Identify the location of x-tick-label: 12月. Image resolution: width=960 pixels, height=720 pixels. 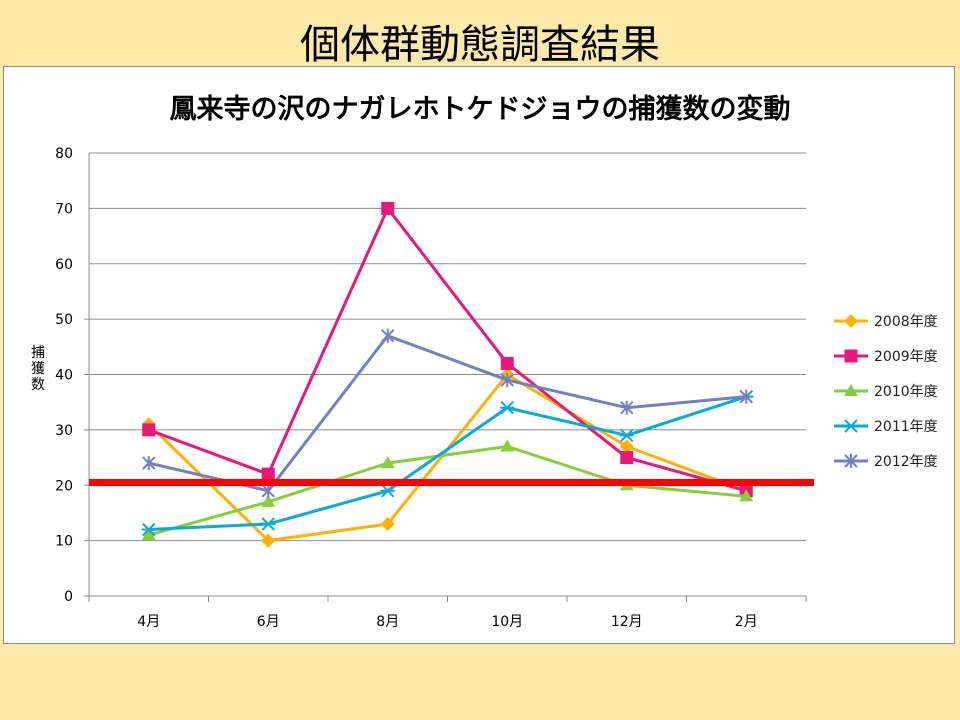
(627, 622).